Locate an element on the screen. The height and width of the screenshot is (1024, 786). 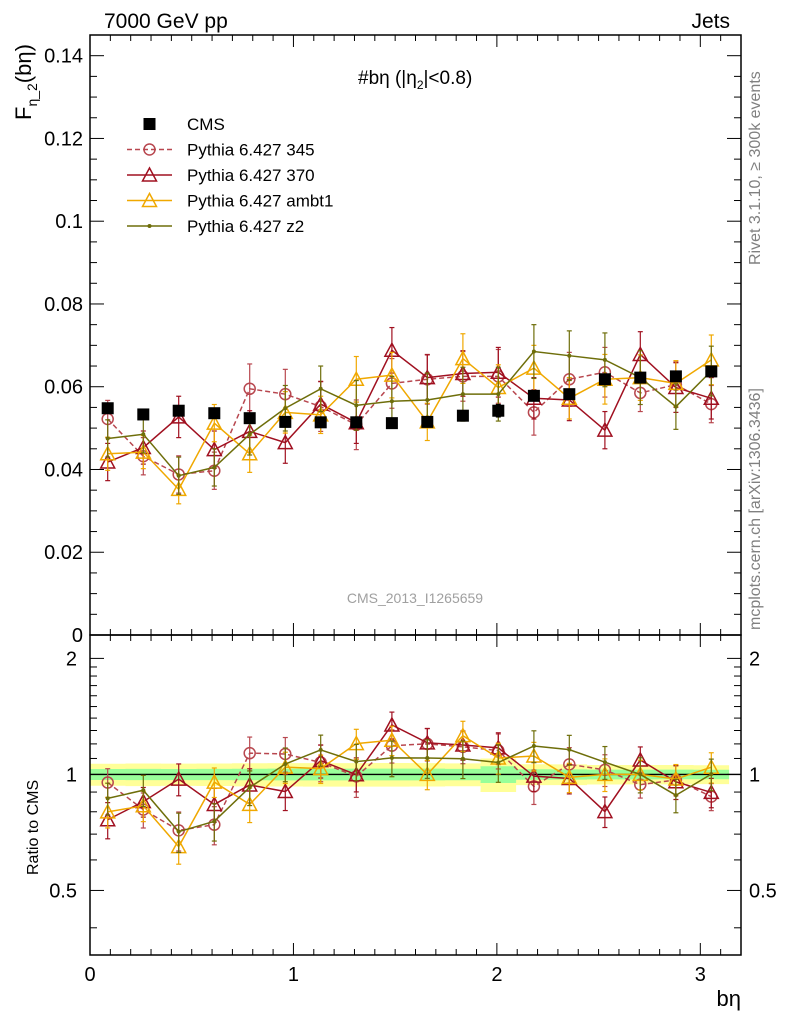
series-pythia-6-427-ambt1 is located at coordinates (409, 419).